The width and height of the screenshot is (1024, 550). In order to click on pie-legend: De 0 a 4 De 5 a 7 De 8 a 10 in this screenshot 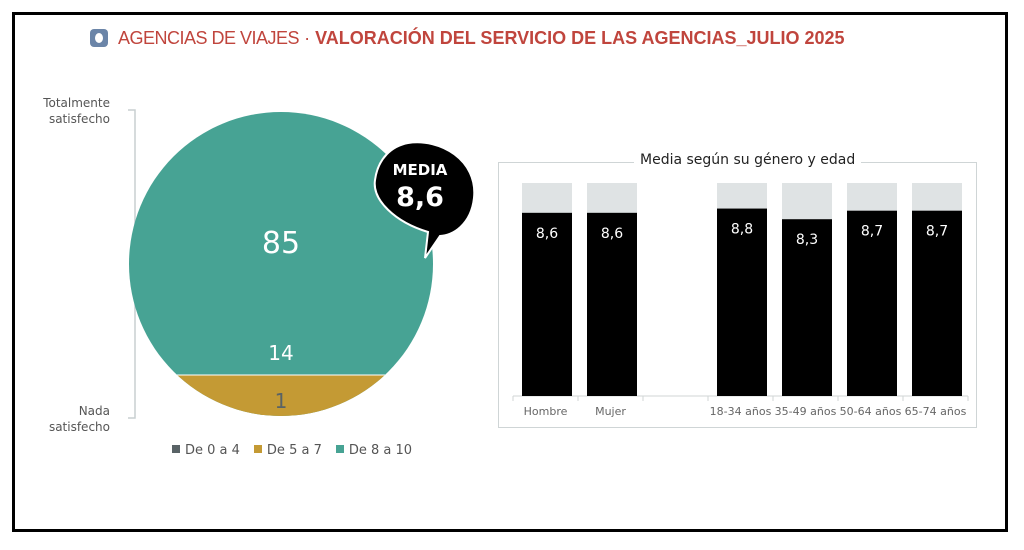, I will do `click(292, 450)`.